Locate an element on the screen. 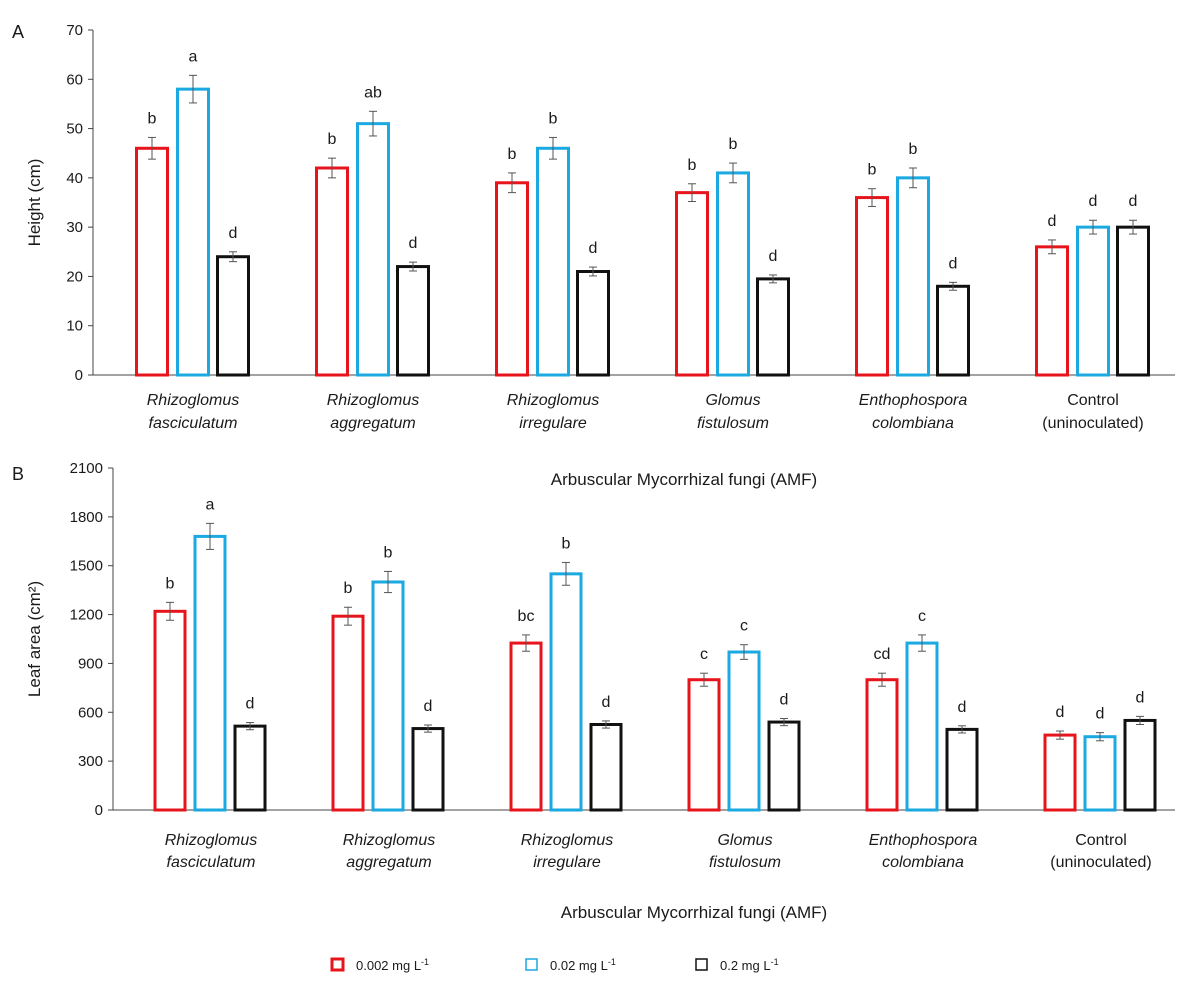  y-tick-label: 60 is located at coordinates (74, 79).